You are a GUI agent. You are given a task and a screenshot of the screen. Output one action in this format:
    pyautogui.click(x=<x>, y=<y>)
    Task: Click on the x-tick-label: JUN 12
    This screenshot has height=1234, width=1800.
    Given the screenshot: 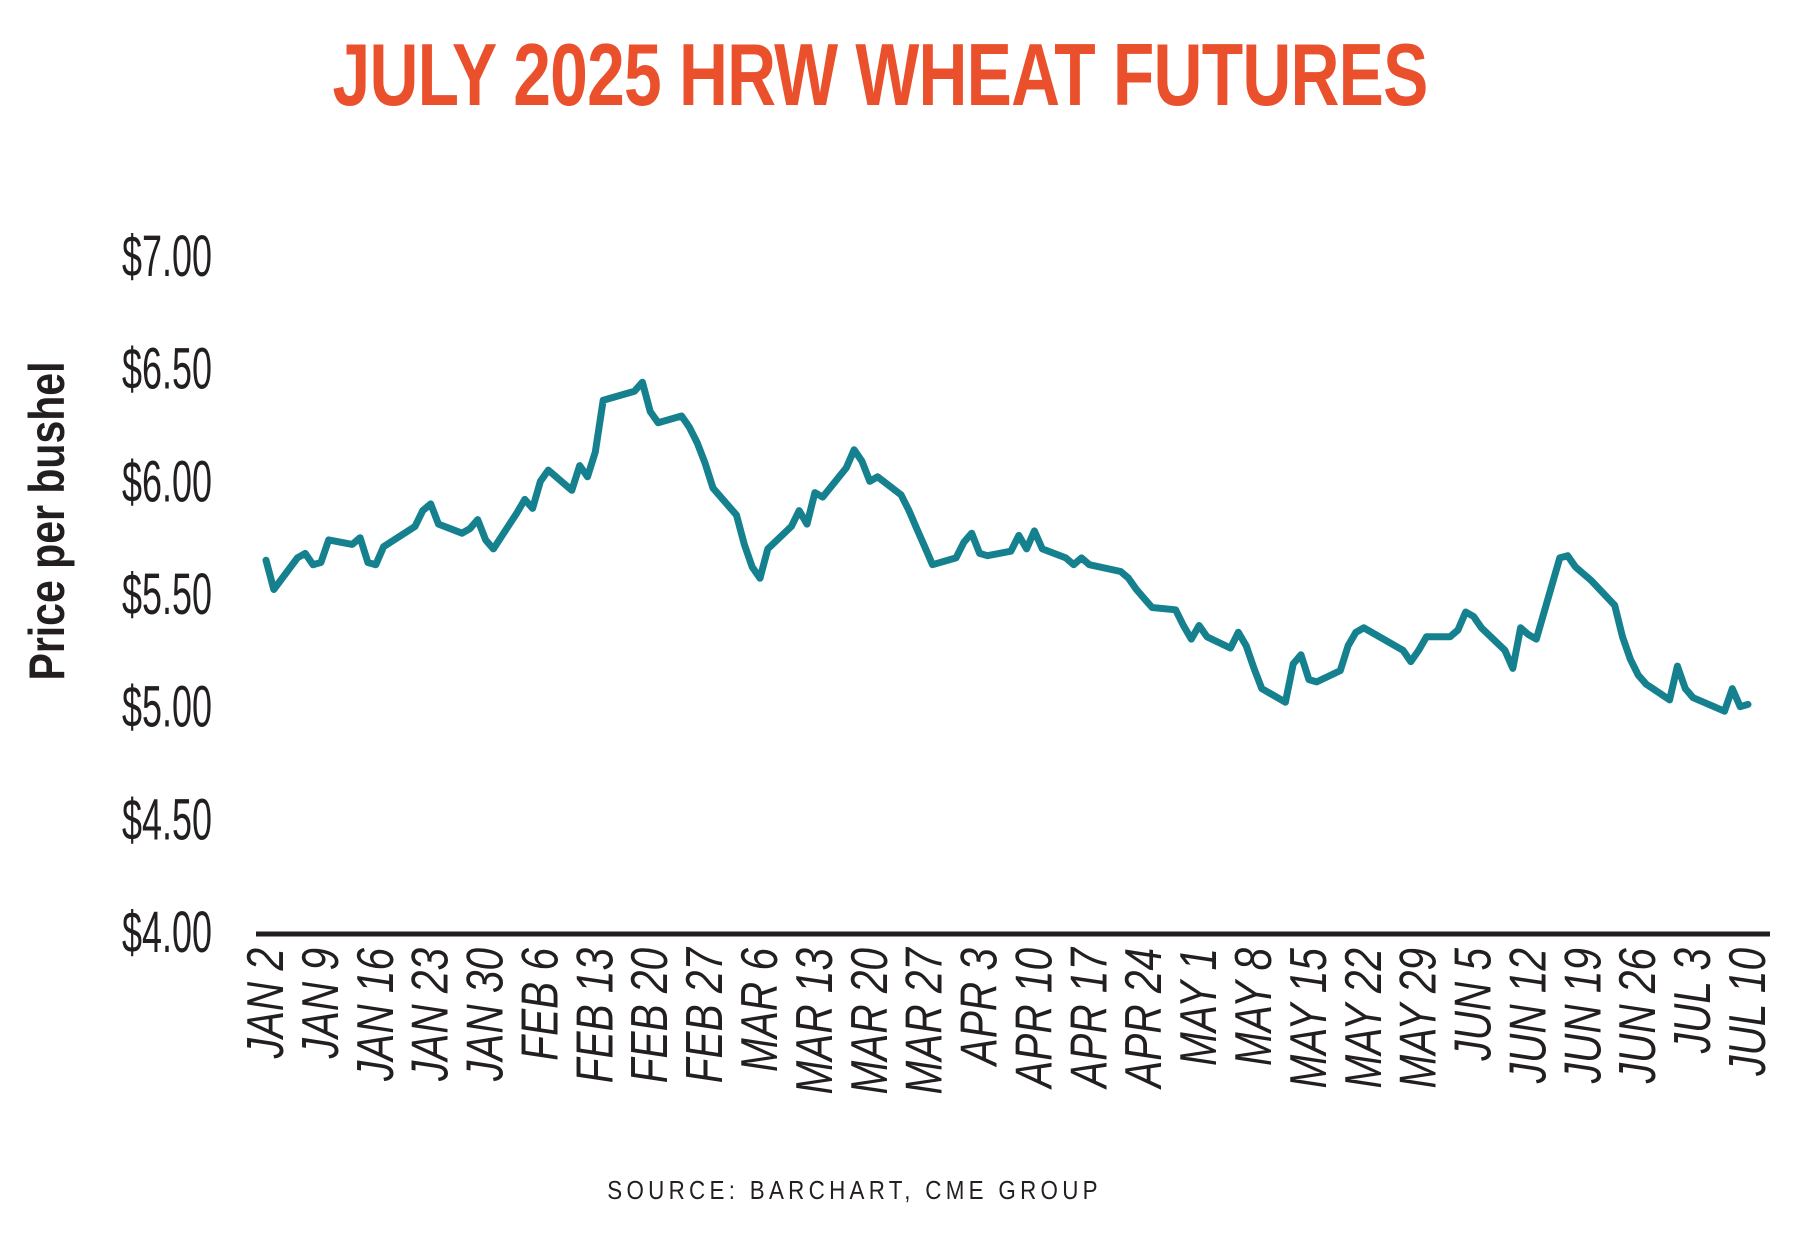 What is the action you would take?
    pyautogui.click(x=1528, y=1016)
    